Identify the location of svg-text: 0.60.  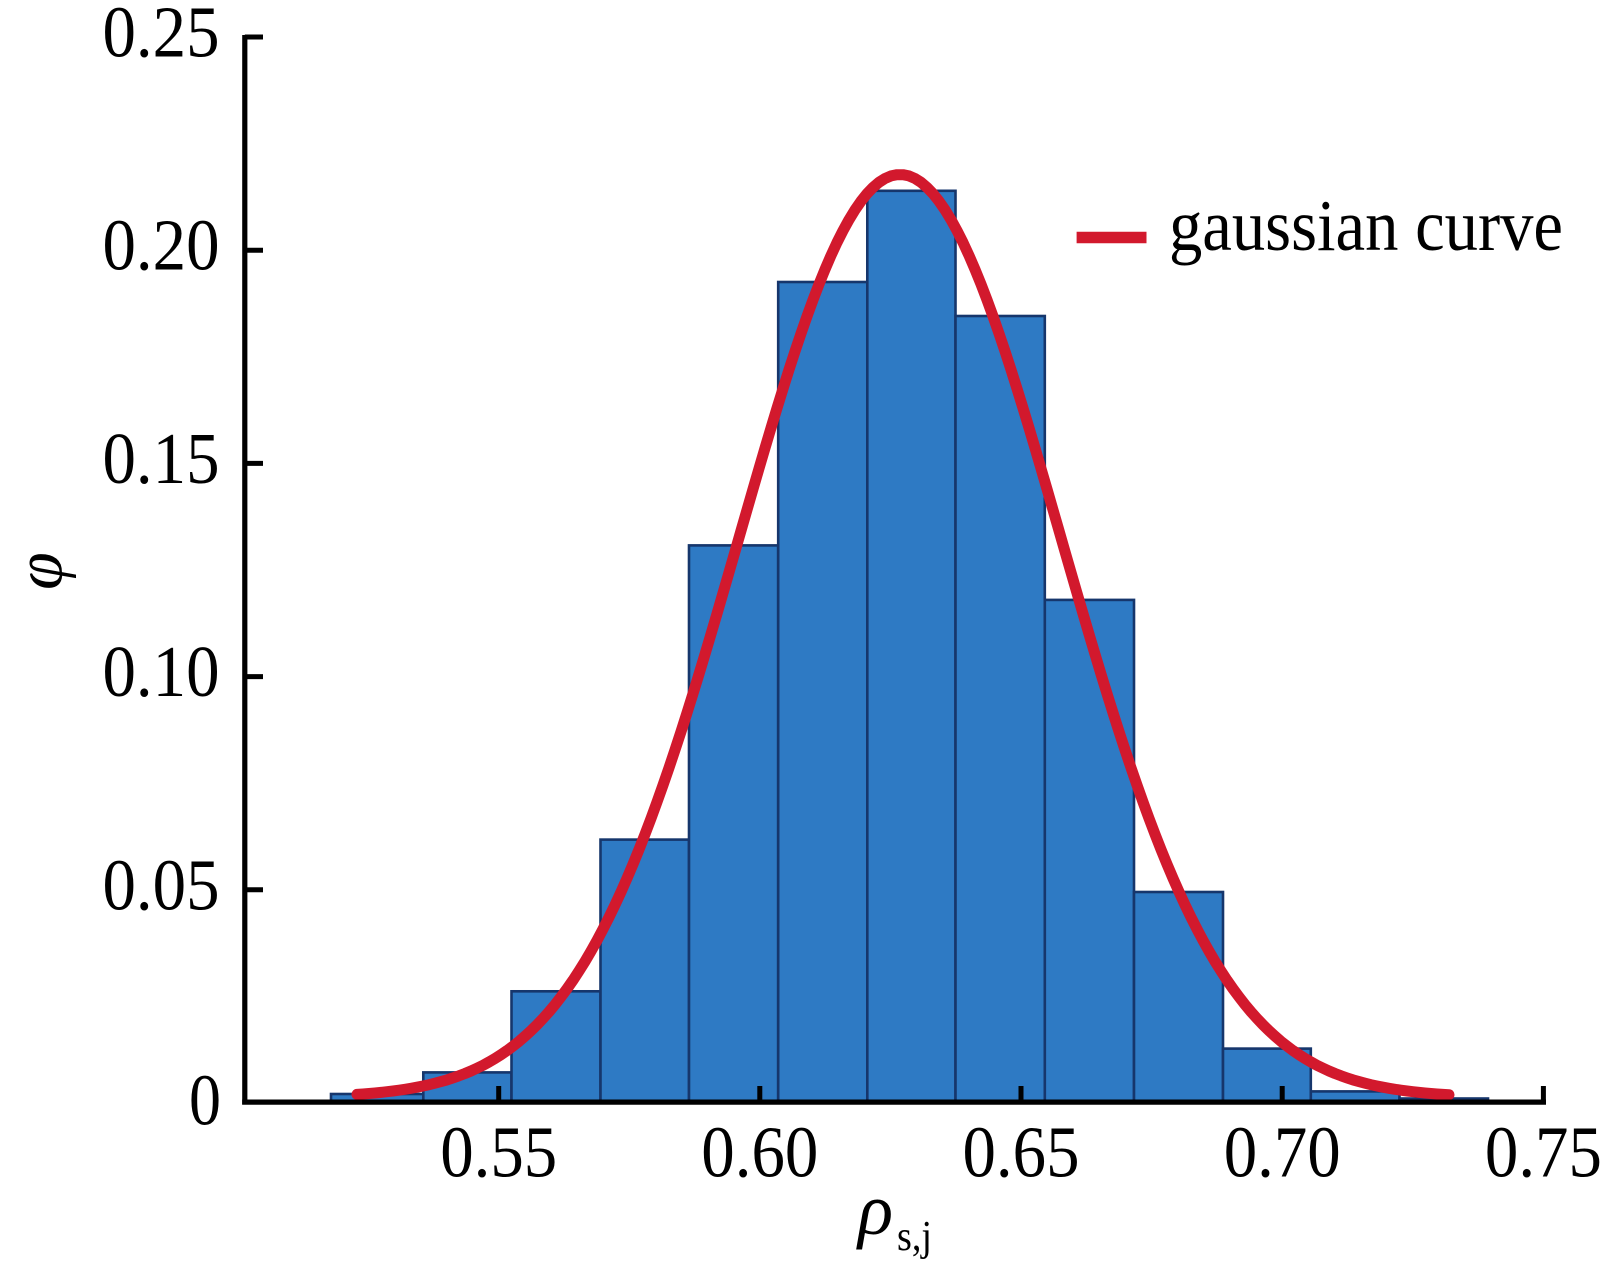
(759, 1152).